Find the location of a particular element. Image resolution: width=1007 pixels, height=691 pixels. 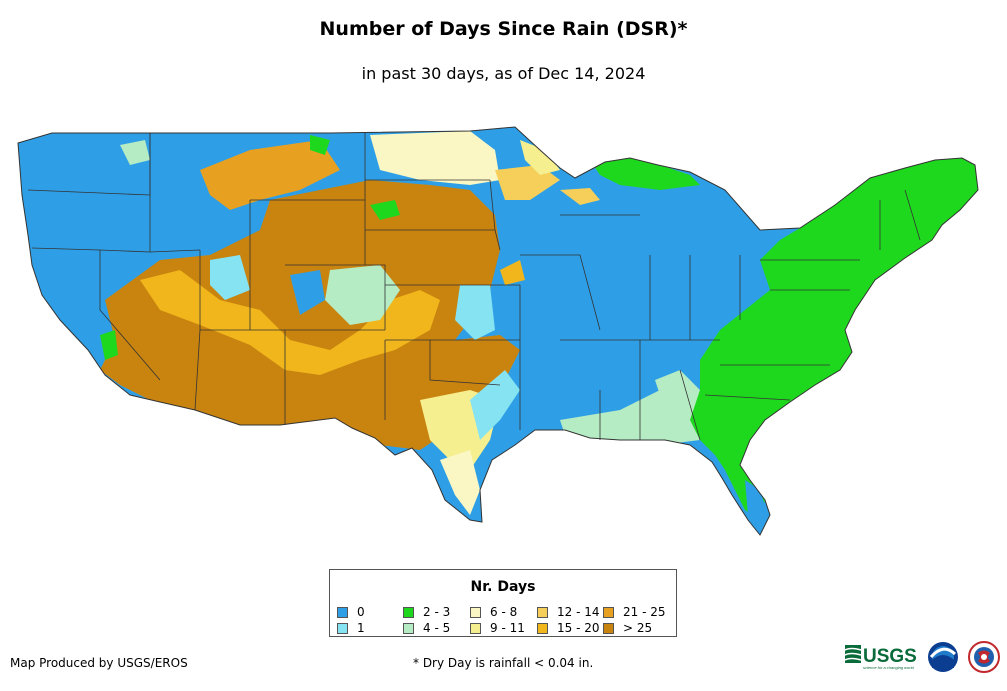

legend-item-0: 0 is located at coordinates (351, 612).